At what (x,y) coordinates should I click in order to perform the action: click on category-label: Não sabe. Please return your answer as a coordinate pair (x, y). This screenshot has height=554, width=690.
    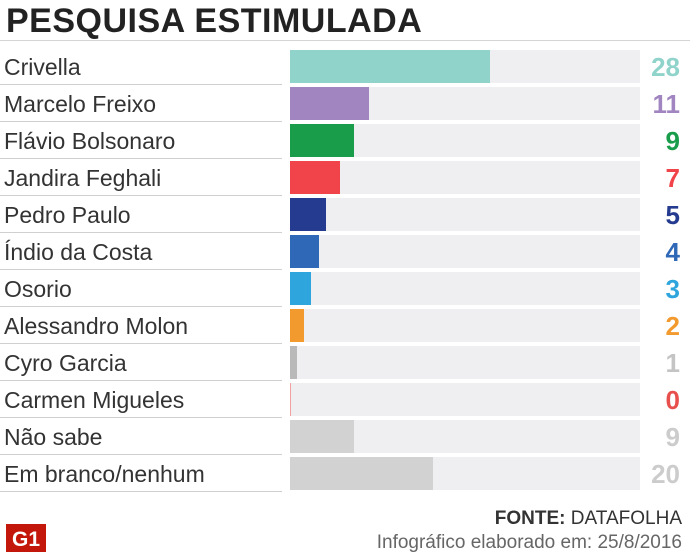
    Looking at the image, I should click on (53, 437).